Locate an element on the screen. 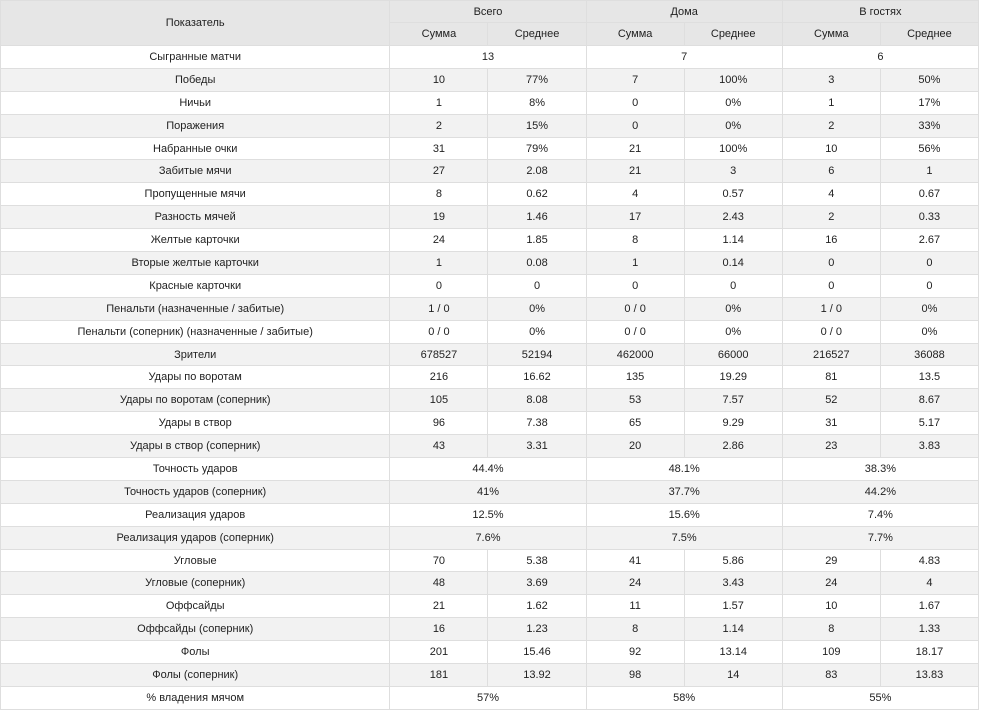 Image resolution: width=981 pixels, height=710 pixels. average-cell: 0.14 is located at coordinates (733, 263).